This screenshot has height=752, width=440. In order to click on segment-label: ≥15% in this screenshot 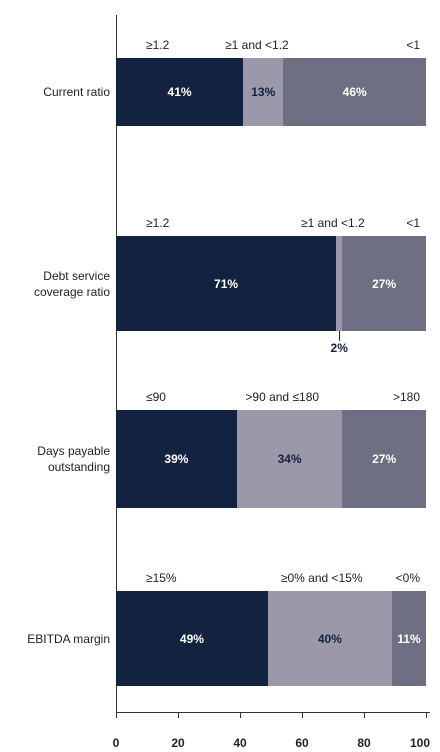, I will do `click(161, 578)`.